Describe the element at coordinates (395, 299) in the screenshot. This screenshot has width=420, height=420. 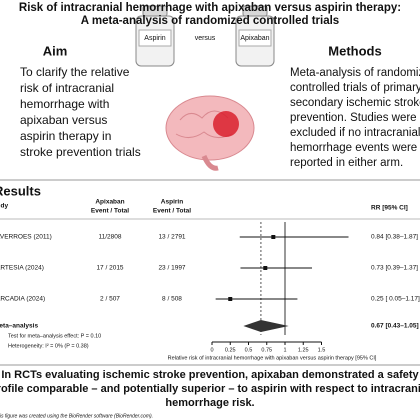
I see `rr-label: 0.25 [ 0.05–1.17]` at that location.